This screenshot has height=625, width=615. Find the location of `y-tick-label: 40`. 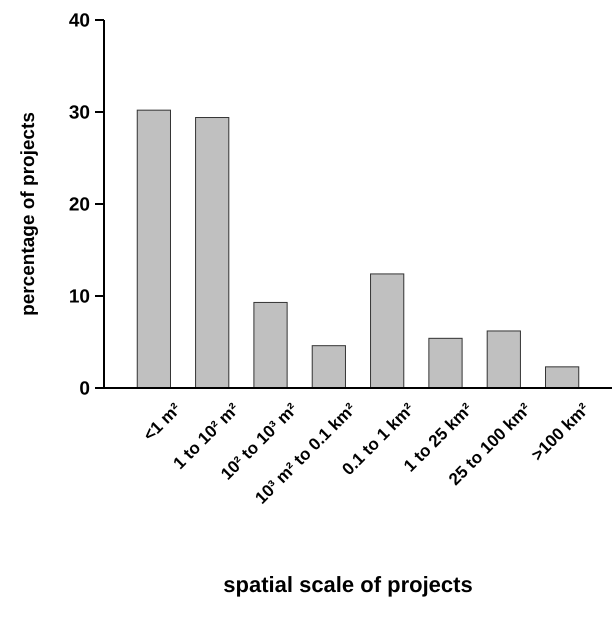

y-tick-label: 40 is located at coordinates (79, 21).